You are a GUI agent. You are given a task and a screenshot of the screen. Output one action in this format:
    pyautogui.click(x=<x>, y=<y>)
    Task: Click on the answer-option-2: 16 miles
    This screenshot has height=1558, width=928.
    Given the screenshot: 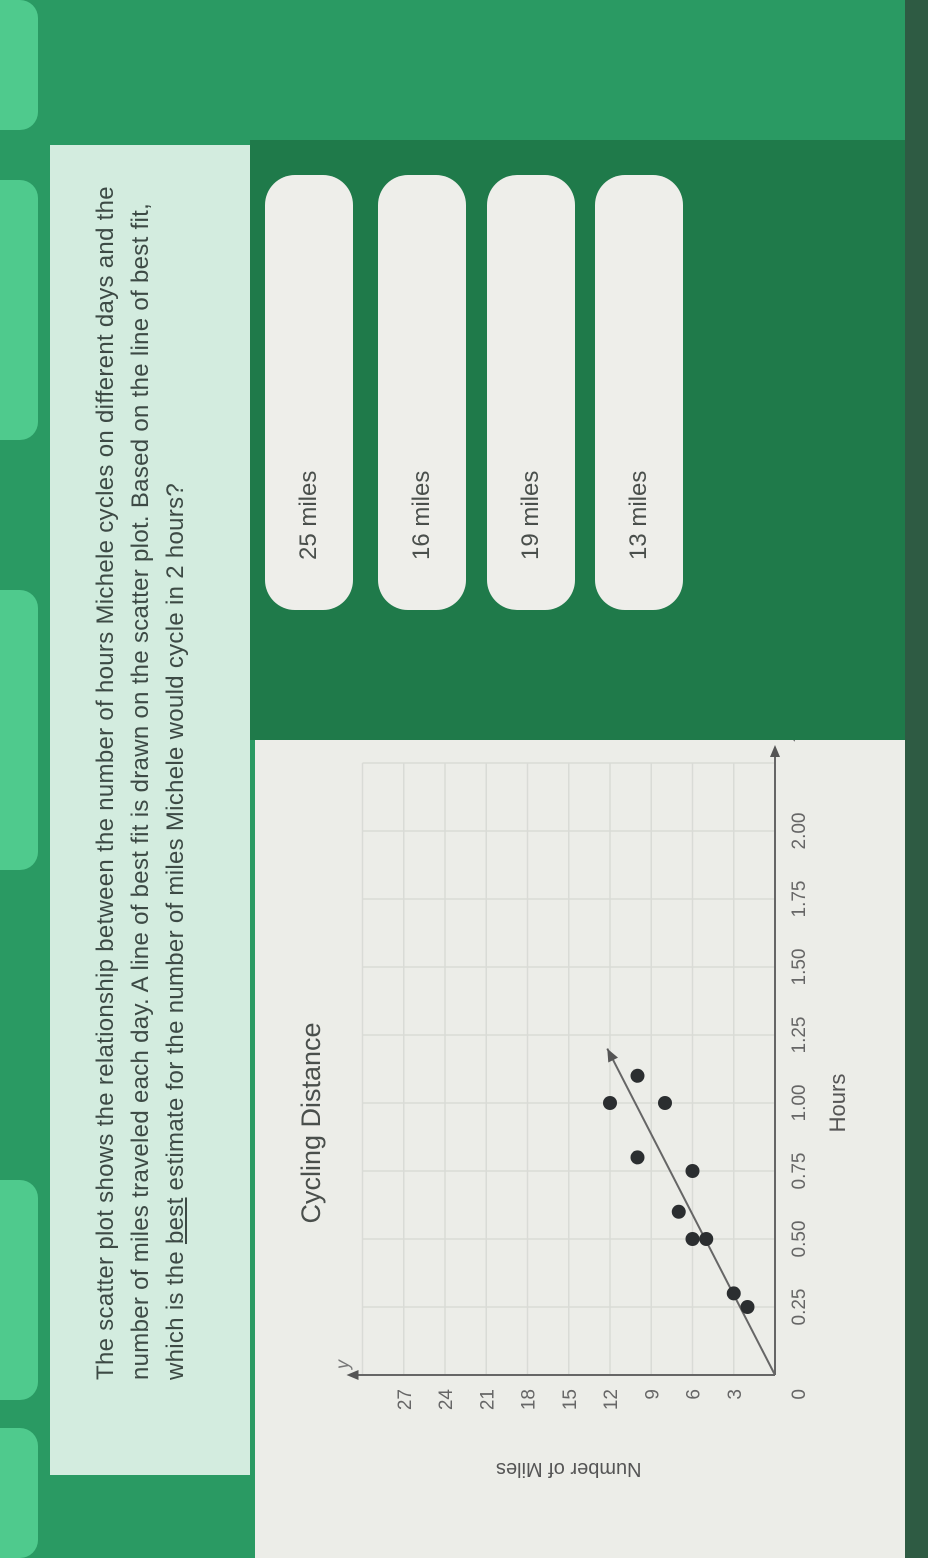 What is the action you would take?
    pyautogui.click(x=422, y=392)
    